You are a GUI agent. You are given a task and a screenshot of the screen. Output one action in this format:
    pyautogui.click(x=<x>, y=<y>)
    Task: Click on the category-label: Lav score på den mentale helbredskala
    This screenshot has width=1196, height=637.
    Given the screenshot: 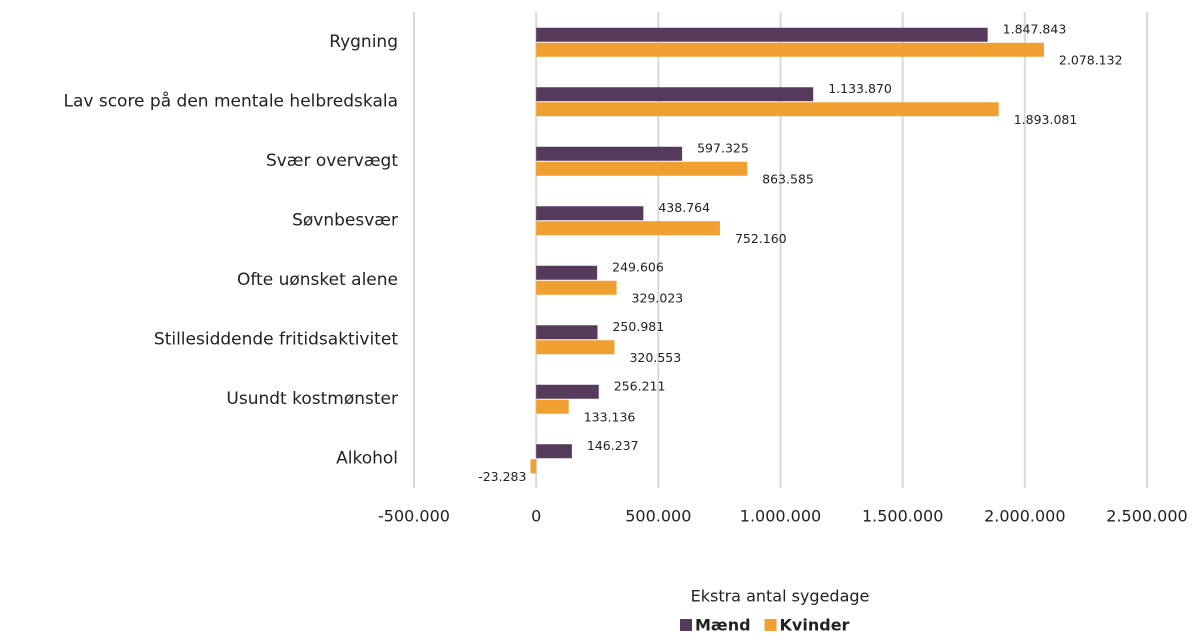 What is the action you would take?
    pyautogui.click(x=230, y=100)
    